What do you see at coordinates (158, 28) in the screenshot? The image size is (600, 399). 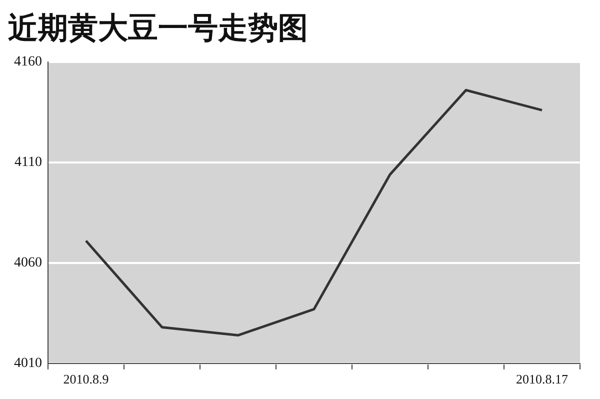 I see `chart-title: 近期黄大豆一号走势图` at bounding box center [158, 28].